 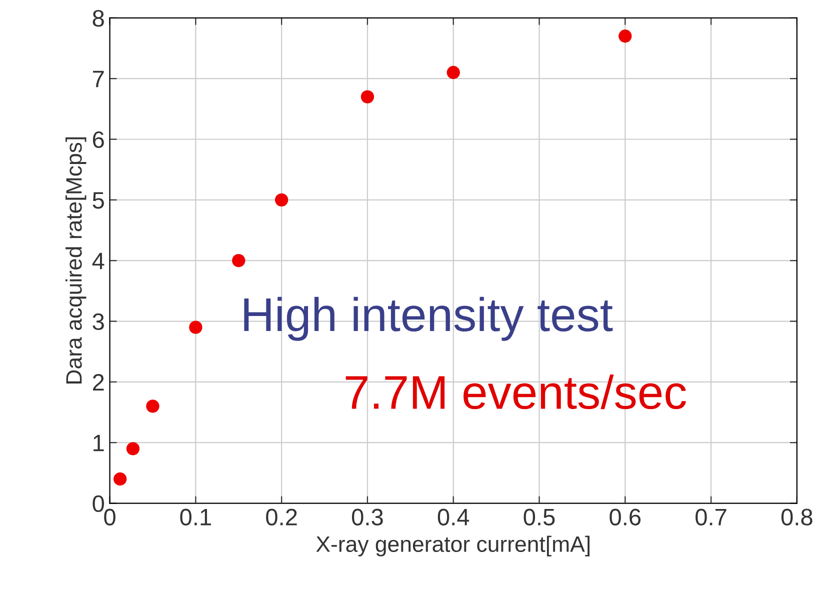 I want to click on y-tick-label: 8, so click(x=98, y=18).